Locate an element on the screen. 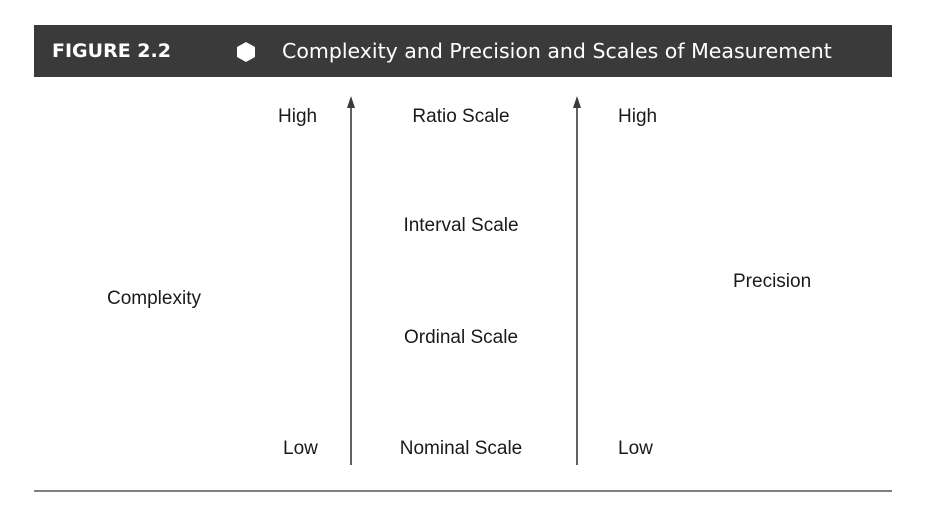 This screenshot has height=516, width=932. scale-nominal: Nominal Scale is located at coordinates (461, 448).